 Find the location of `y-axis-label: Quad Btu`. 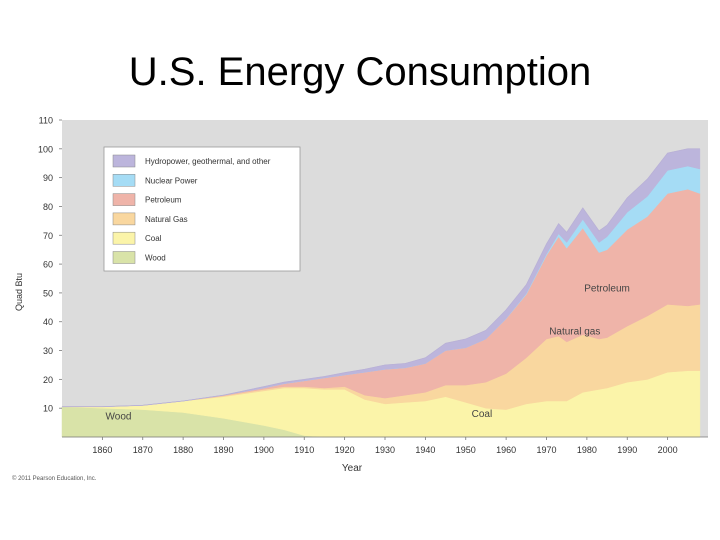

y-axis-label: Quad Btu is located at coordinates (19, 292).